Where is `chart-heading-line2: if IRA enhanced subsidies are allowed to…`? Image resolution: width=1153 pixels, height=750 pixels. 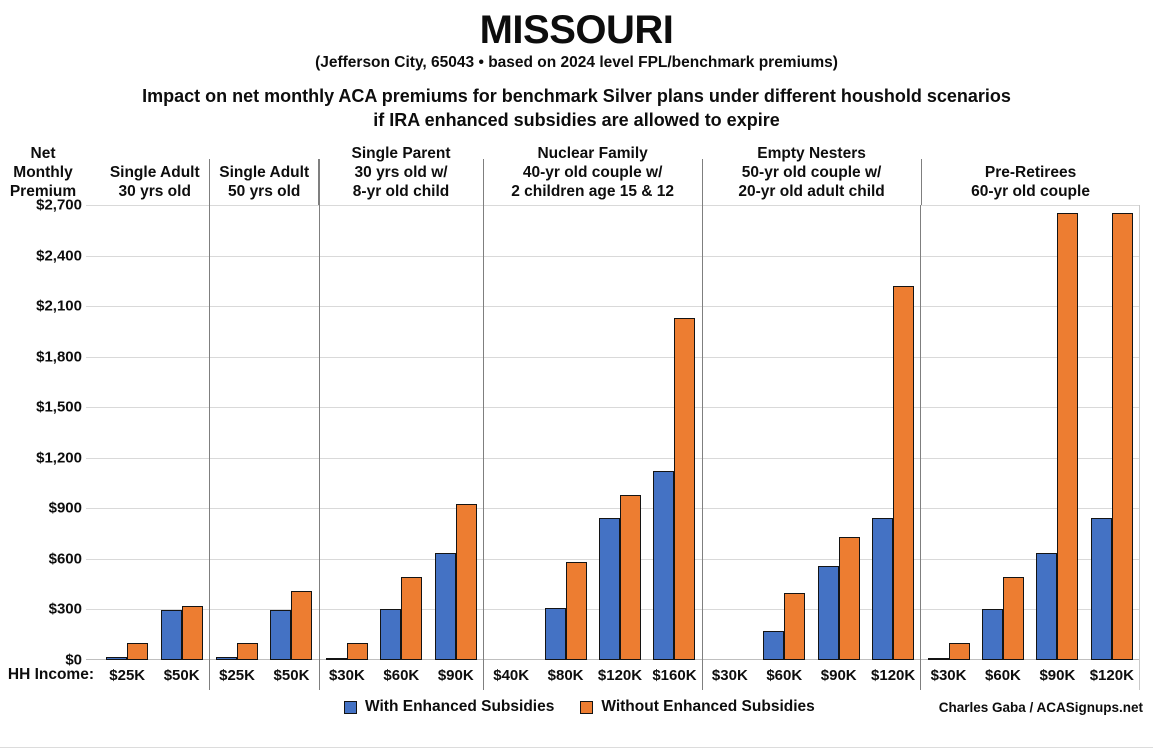
chart-heading-line2: if IRA enhanced subsidies are allowed to… is located at coordinates (576, 120).